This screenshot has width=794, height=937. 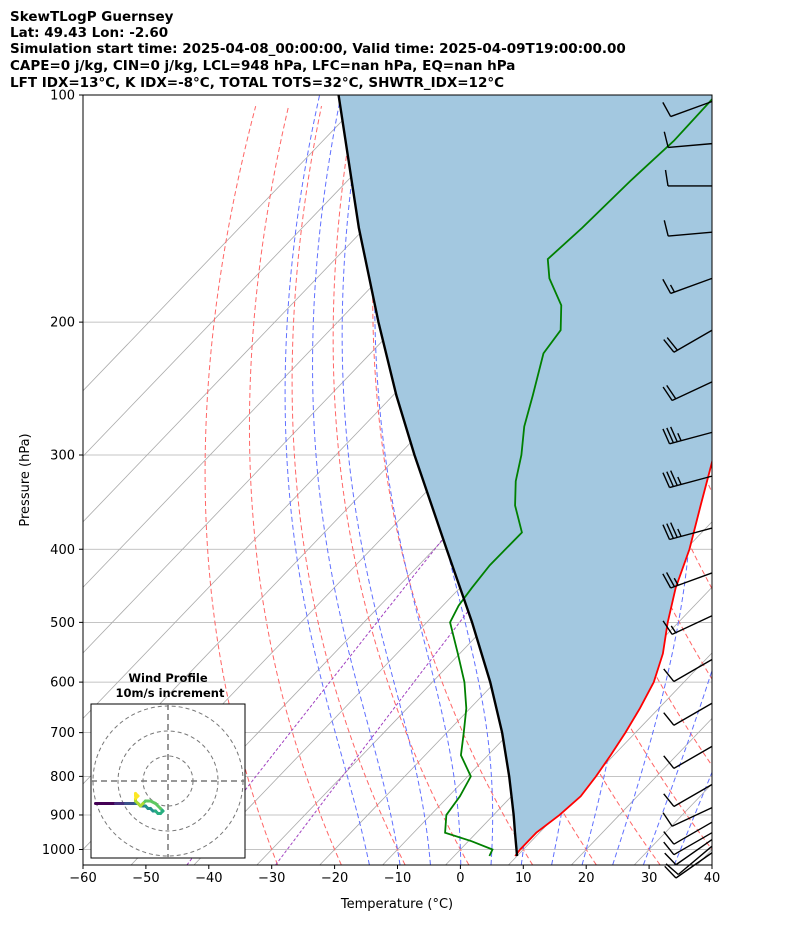 What do you see at coordinates (62, 455) in the screenshot?
I see `y-tick-label: 300` at bounding box center [62, 455].